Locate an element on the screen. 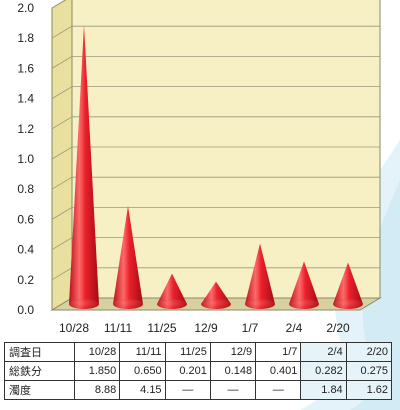  x-tick-label: 12/9 is located at coordinates (206, 328).